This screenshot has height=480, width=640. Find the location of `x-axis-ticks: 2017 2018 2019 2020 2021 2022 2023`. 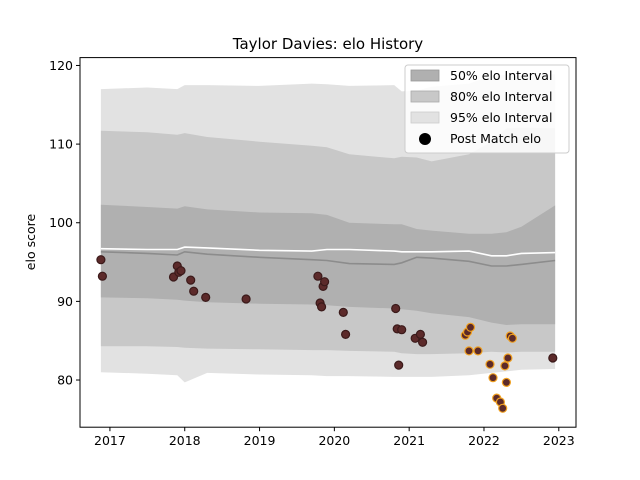

x-axis-ticks: 2017 2018 2019 2020 2021 2022 2023 is located at coordinates (334, 437).